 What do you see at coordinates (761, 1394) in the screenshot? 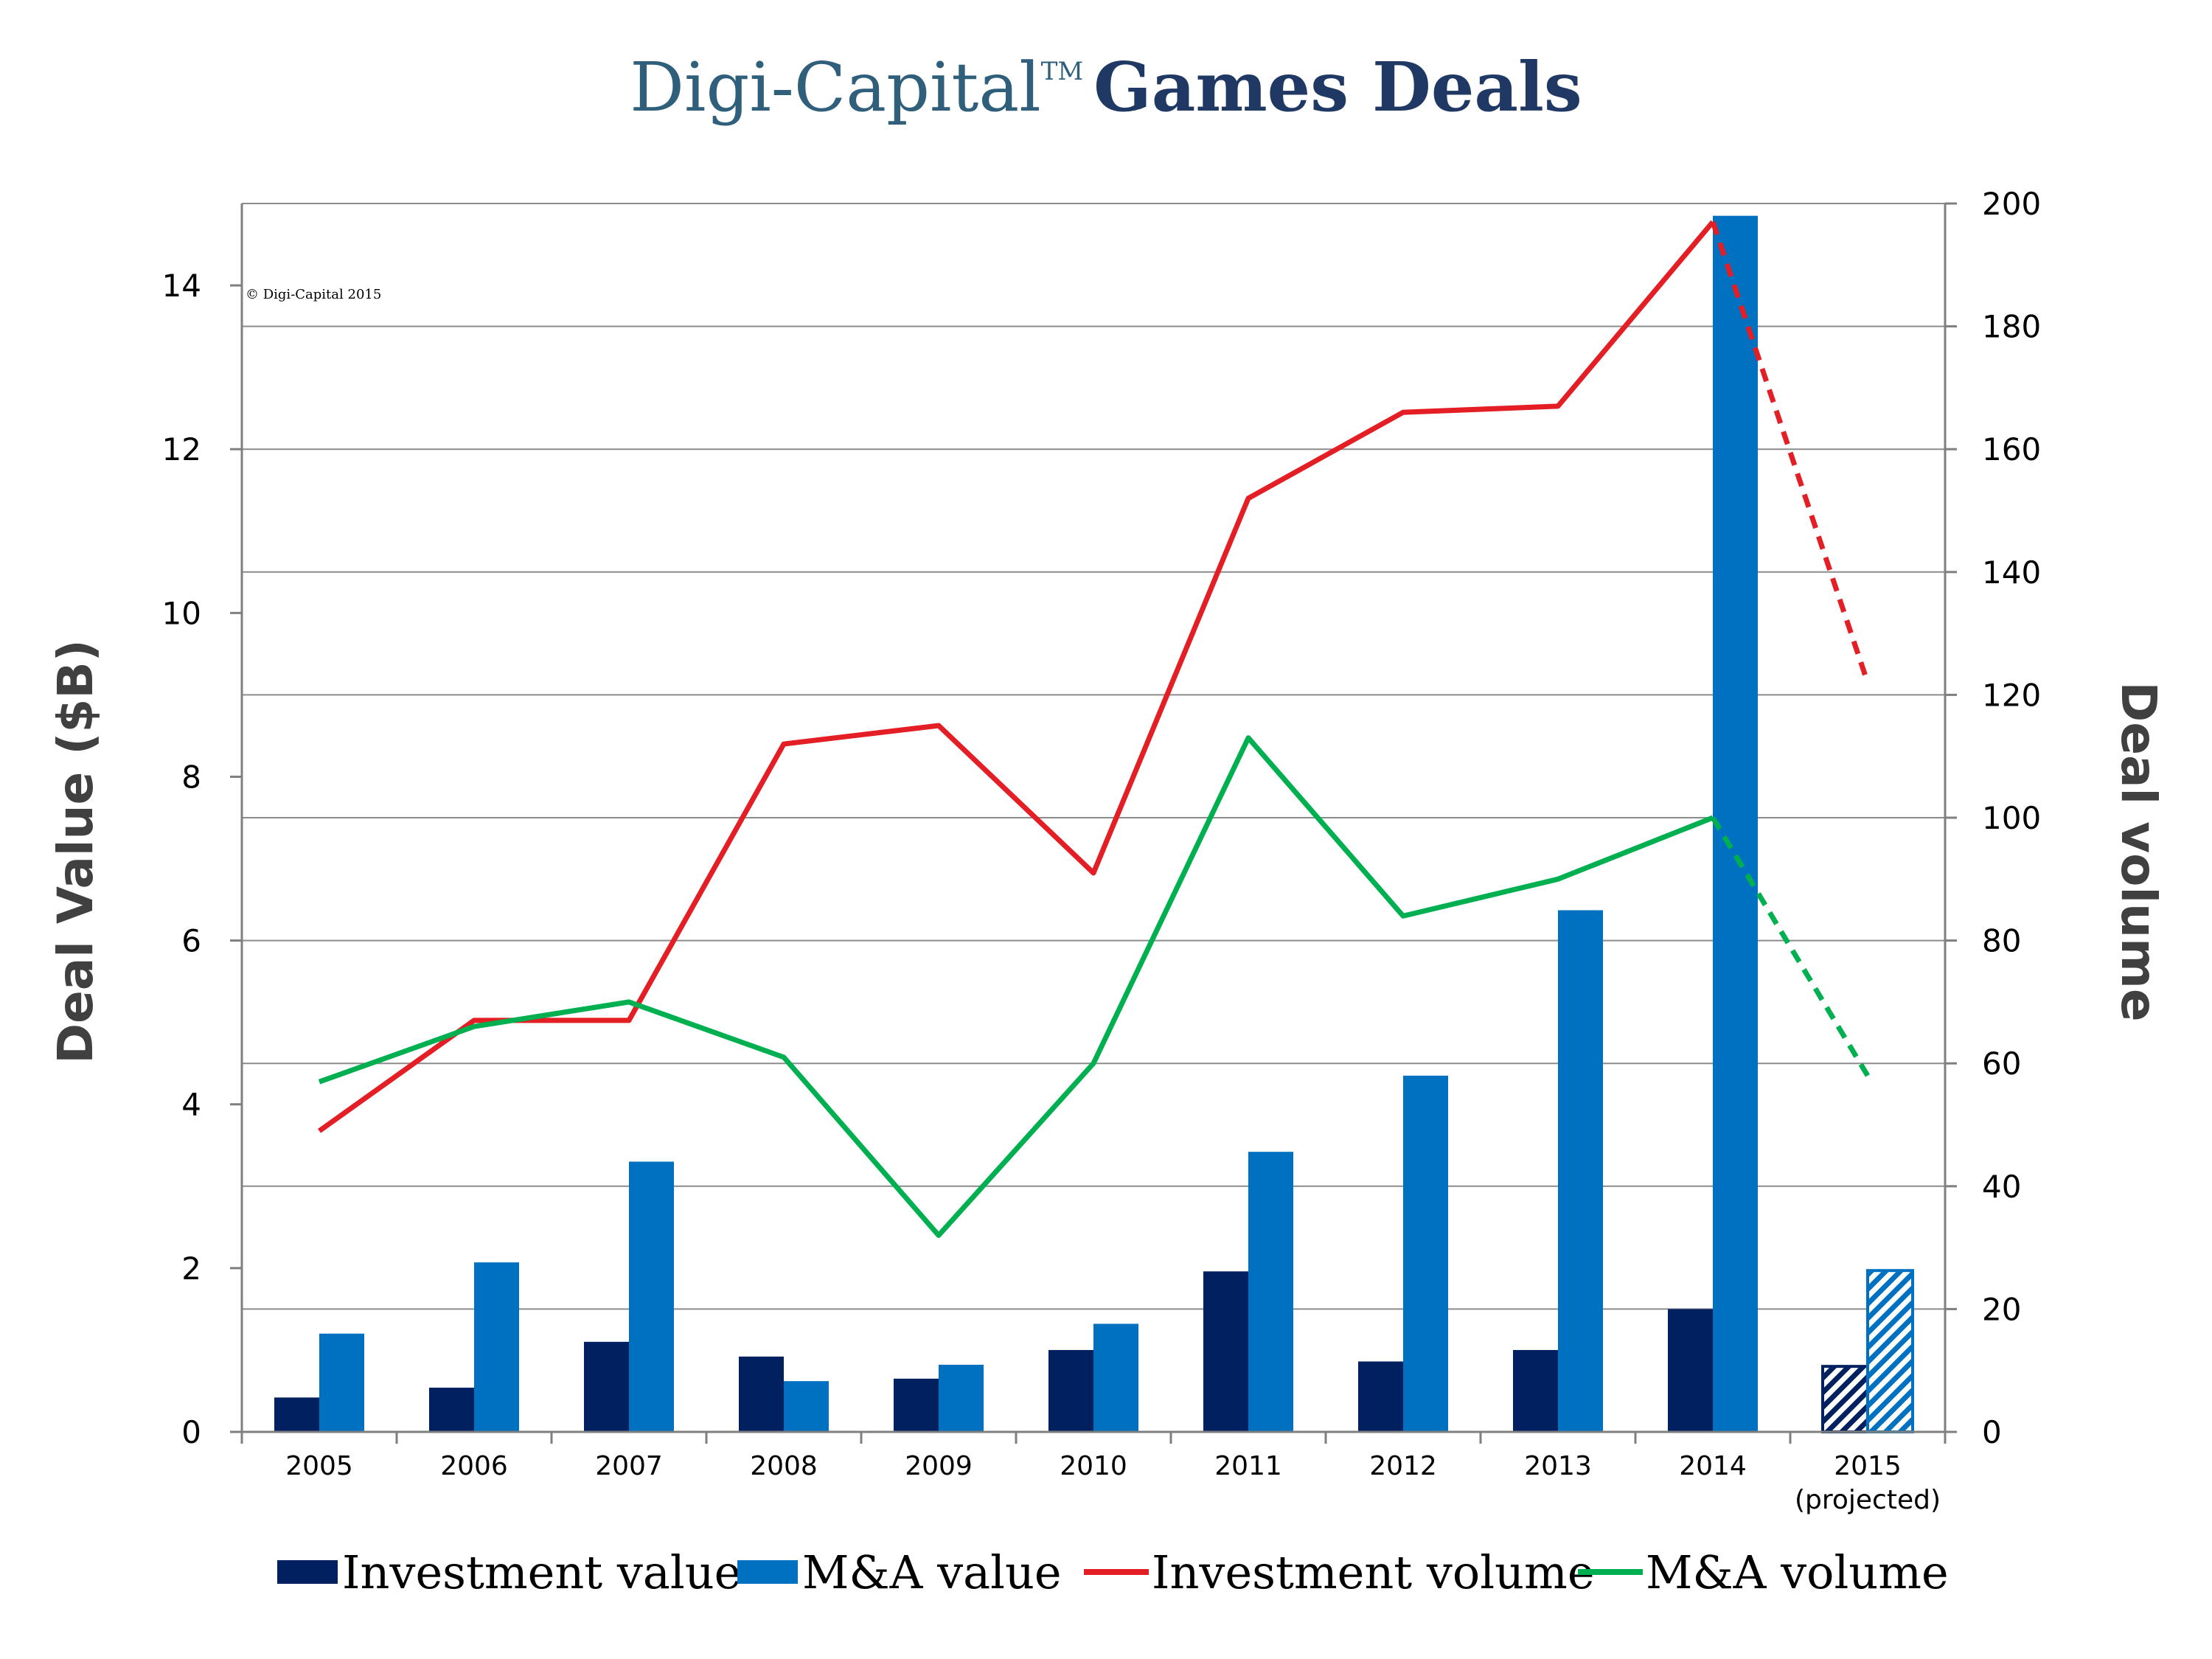
I see `investment-value-bar-2008` at bounding box center [761, 1394].